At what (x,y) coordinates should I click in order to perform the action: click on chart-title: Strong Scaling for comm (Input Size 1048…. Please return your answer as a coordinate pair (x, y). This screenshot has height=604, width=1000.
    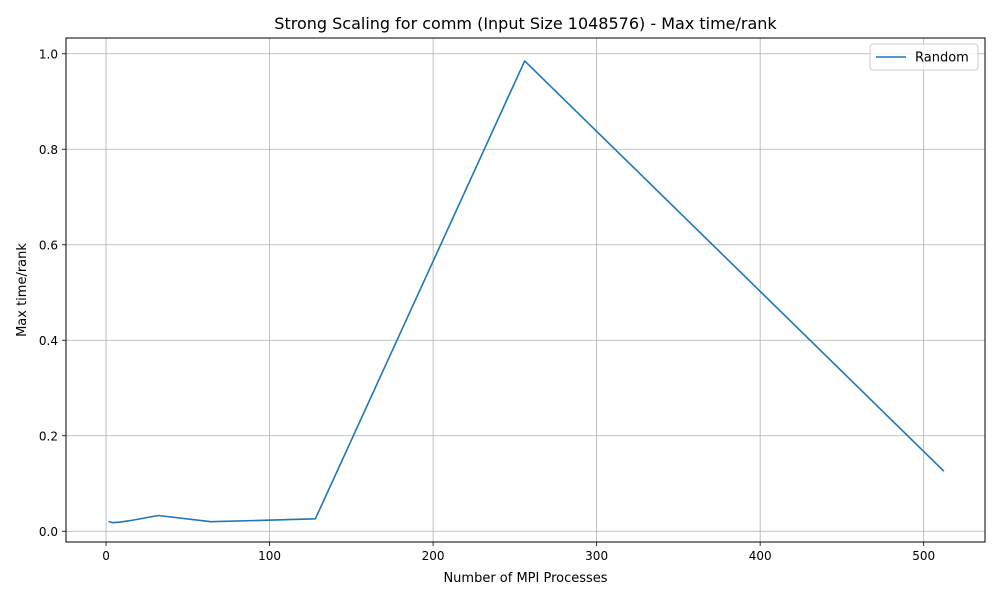
    Looking at the image, I should click on (525, 23).